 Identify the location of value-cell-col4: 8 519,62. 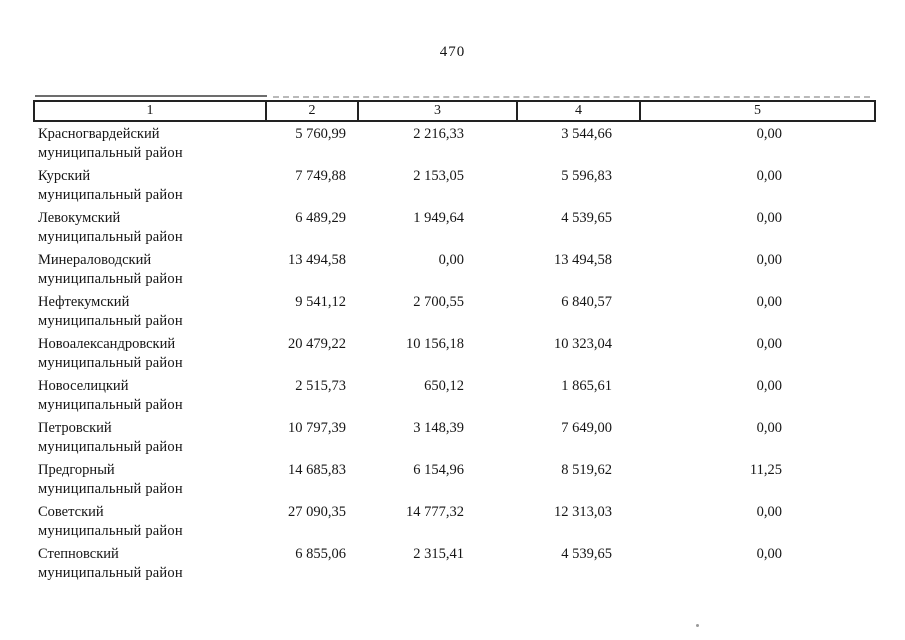
(586, 470).